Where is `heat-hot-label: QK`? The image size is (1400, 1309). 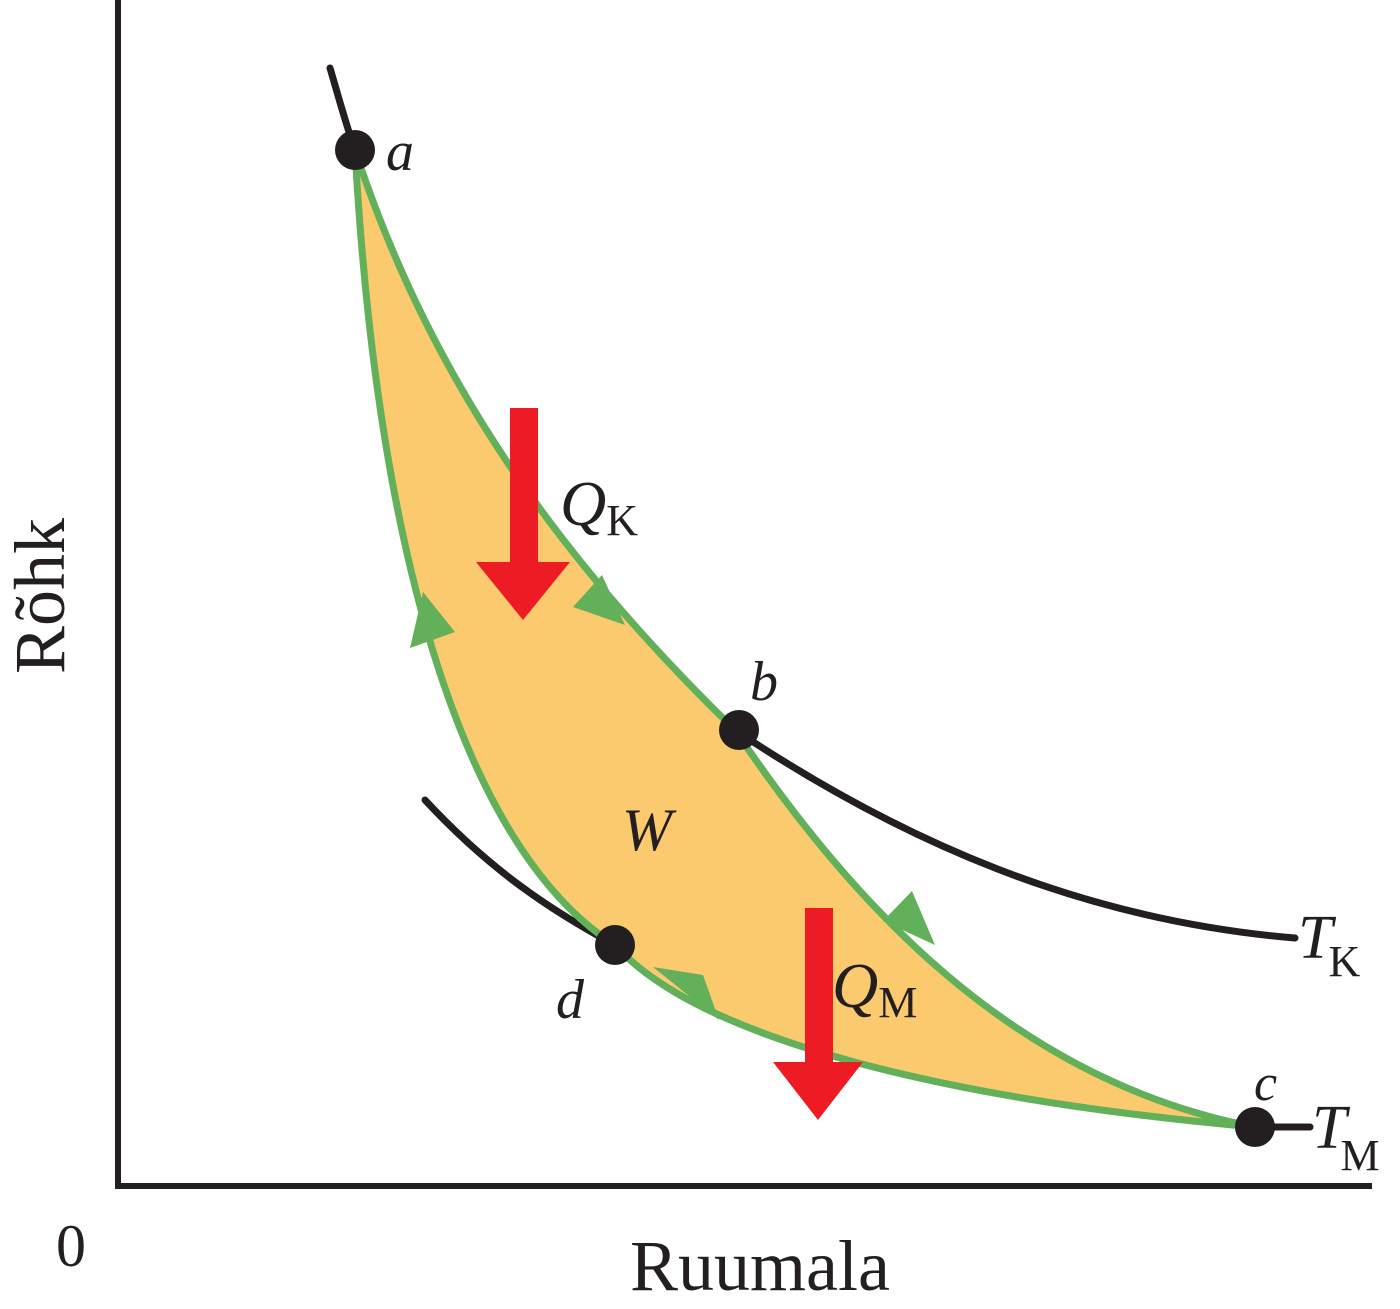
heat-hot-label: QK is located at coordinates (599, 506).